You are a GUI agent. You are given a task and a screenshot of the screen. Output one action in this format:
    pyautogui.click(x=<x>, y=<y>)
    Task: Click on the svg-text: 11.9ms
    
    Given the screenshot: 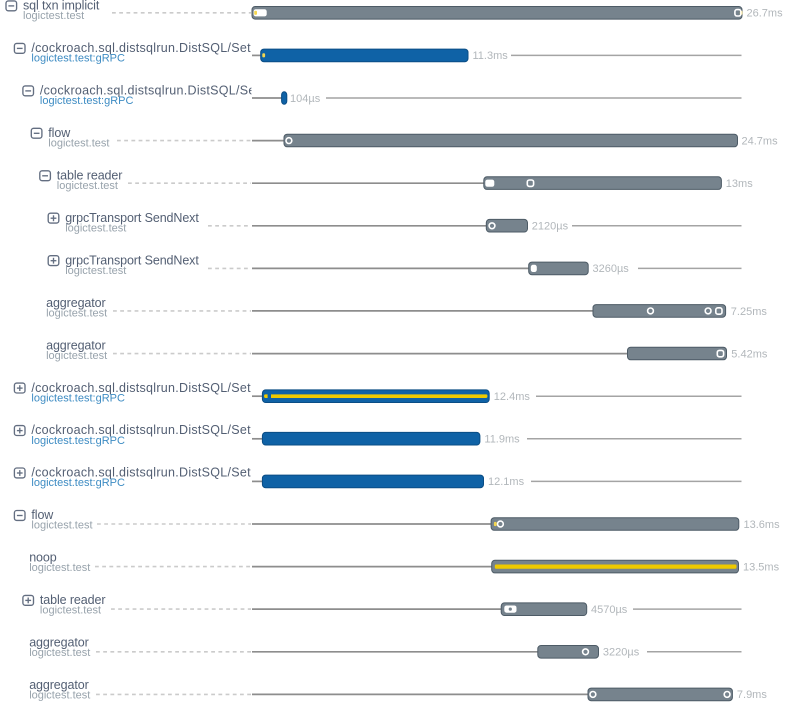 What is the action you would take?
    pyautogui.click(x=502, y=440)
    